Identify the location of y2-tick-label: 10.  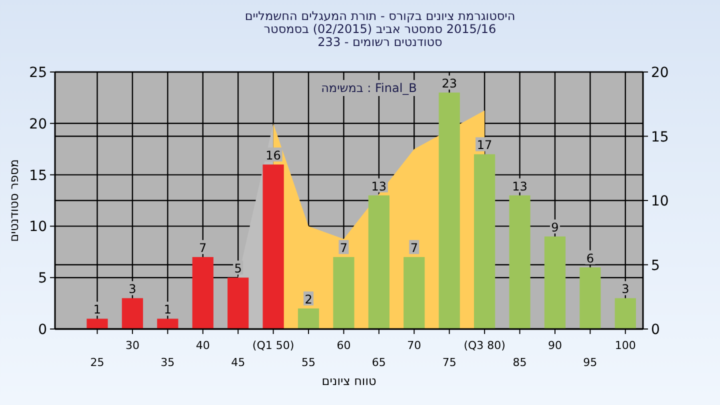
(660, 202).